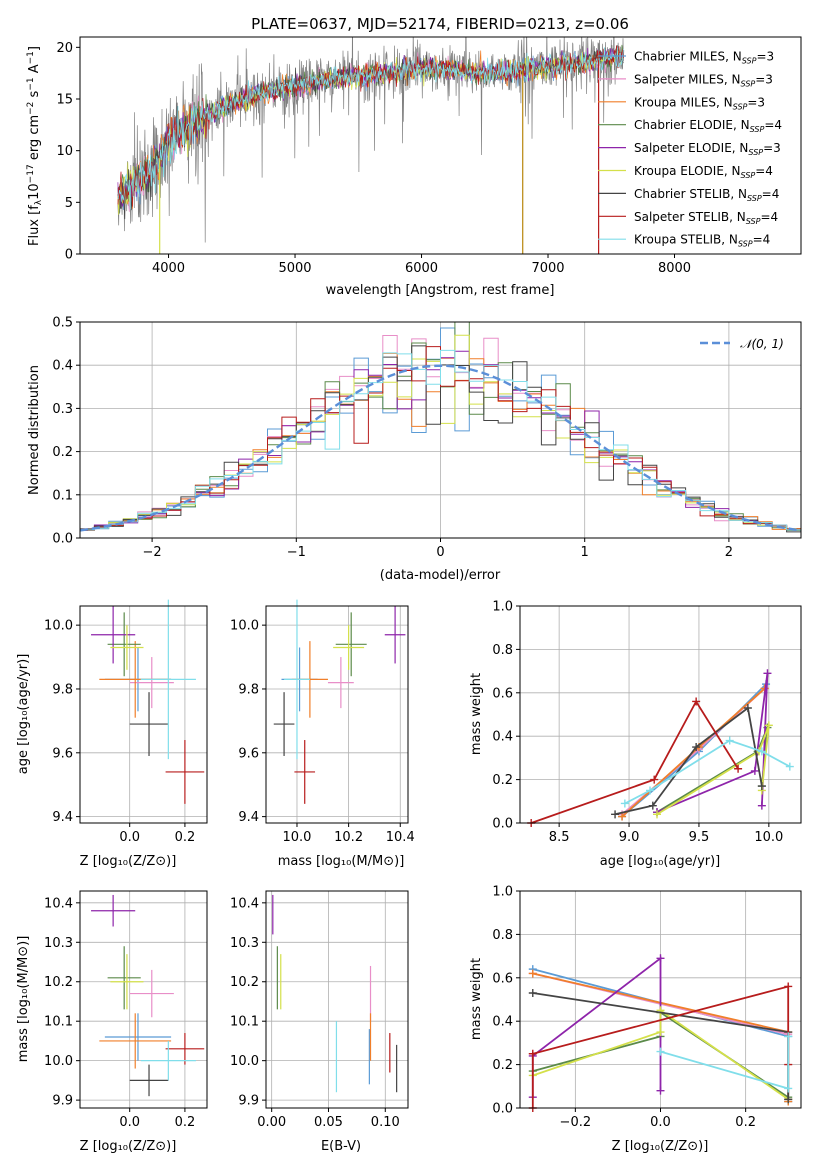 Image resolution: width=819 pixels, height=1170 pixels. What do you see at coordinates (440, 575) in the screenshot?
I see `residuals-xlabel: (data-model)/error` at bounding box center [440, 575].